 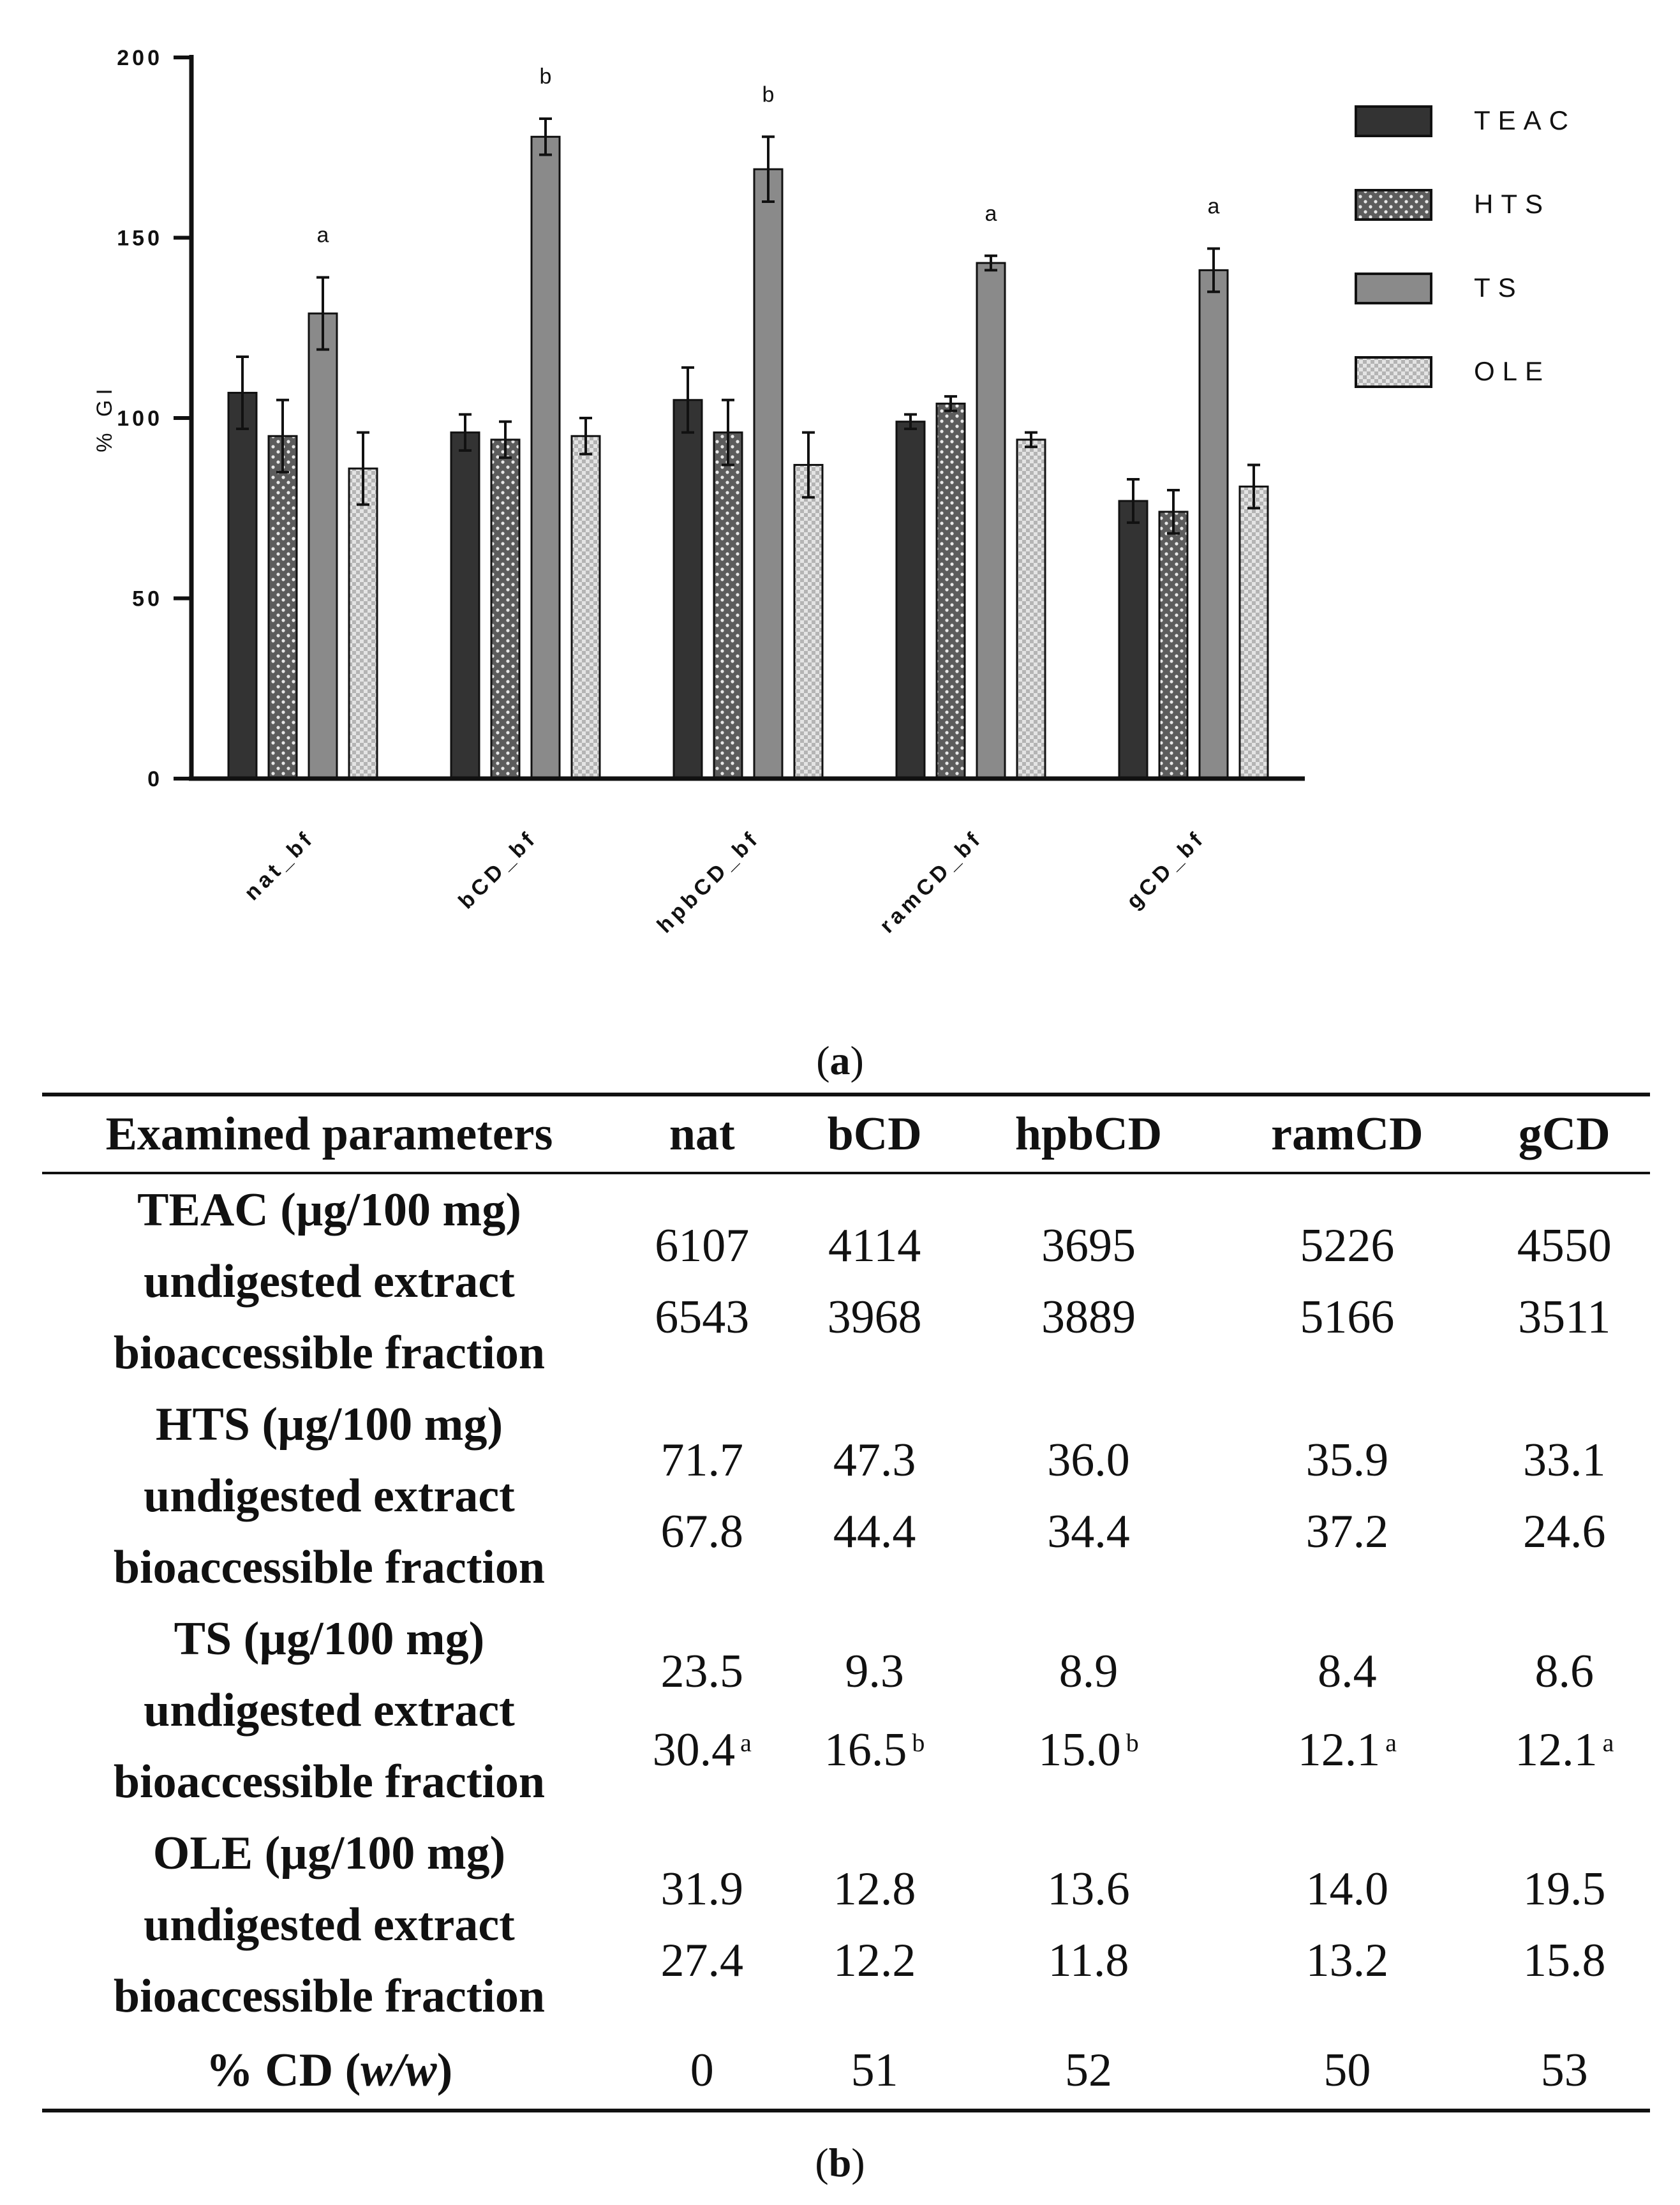 I want to click on value-cell: 14.0 13.2, so click(x=1346, y=1925).